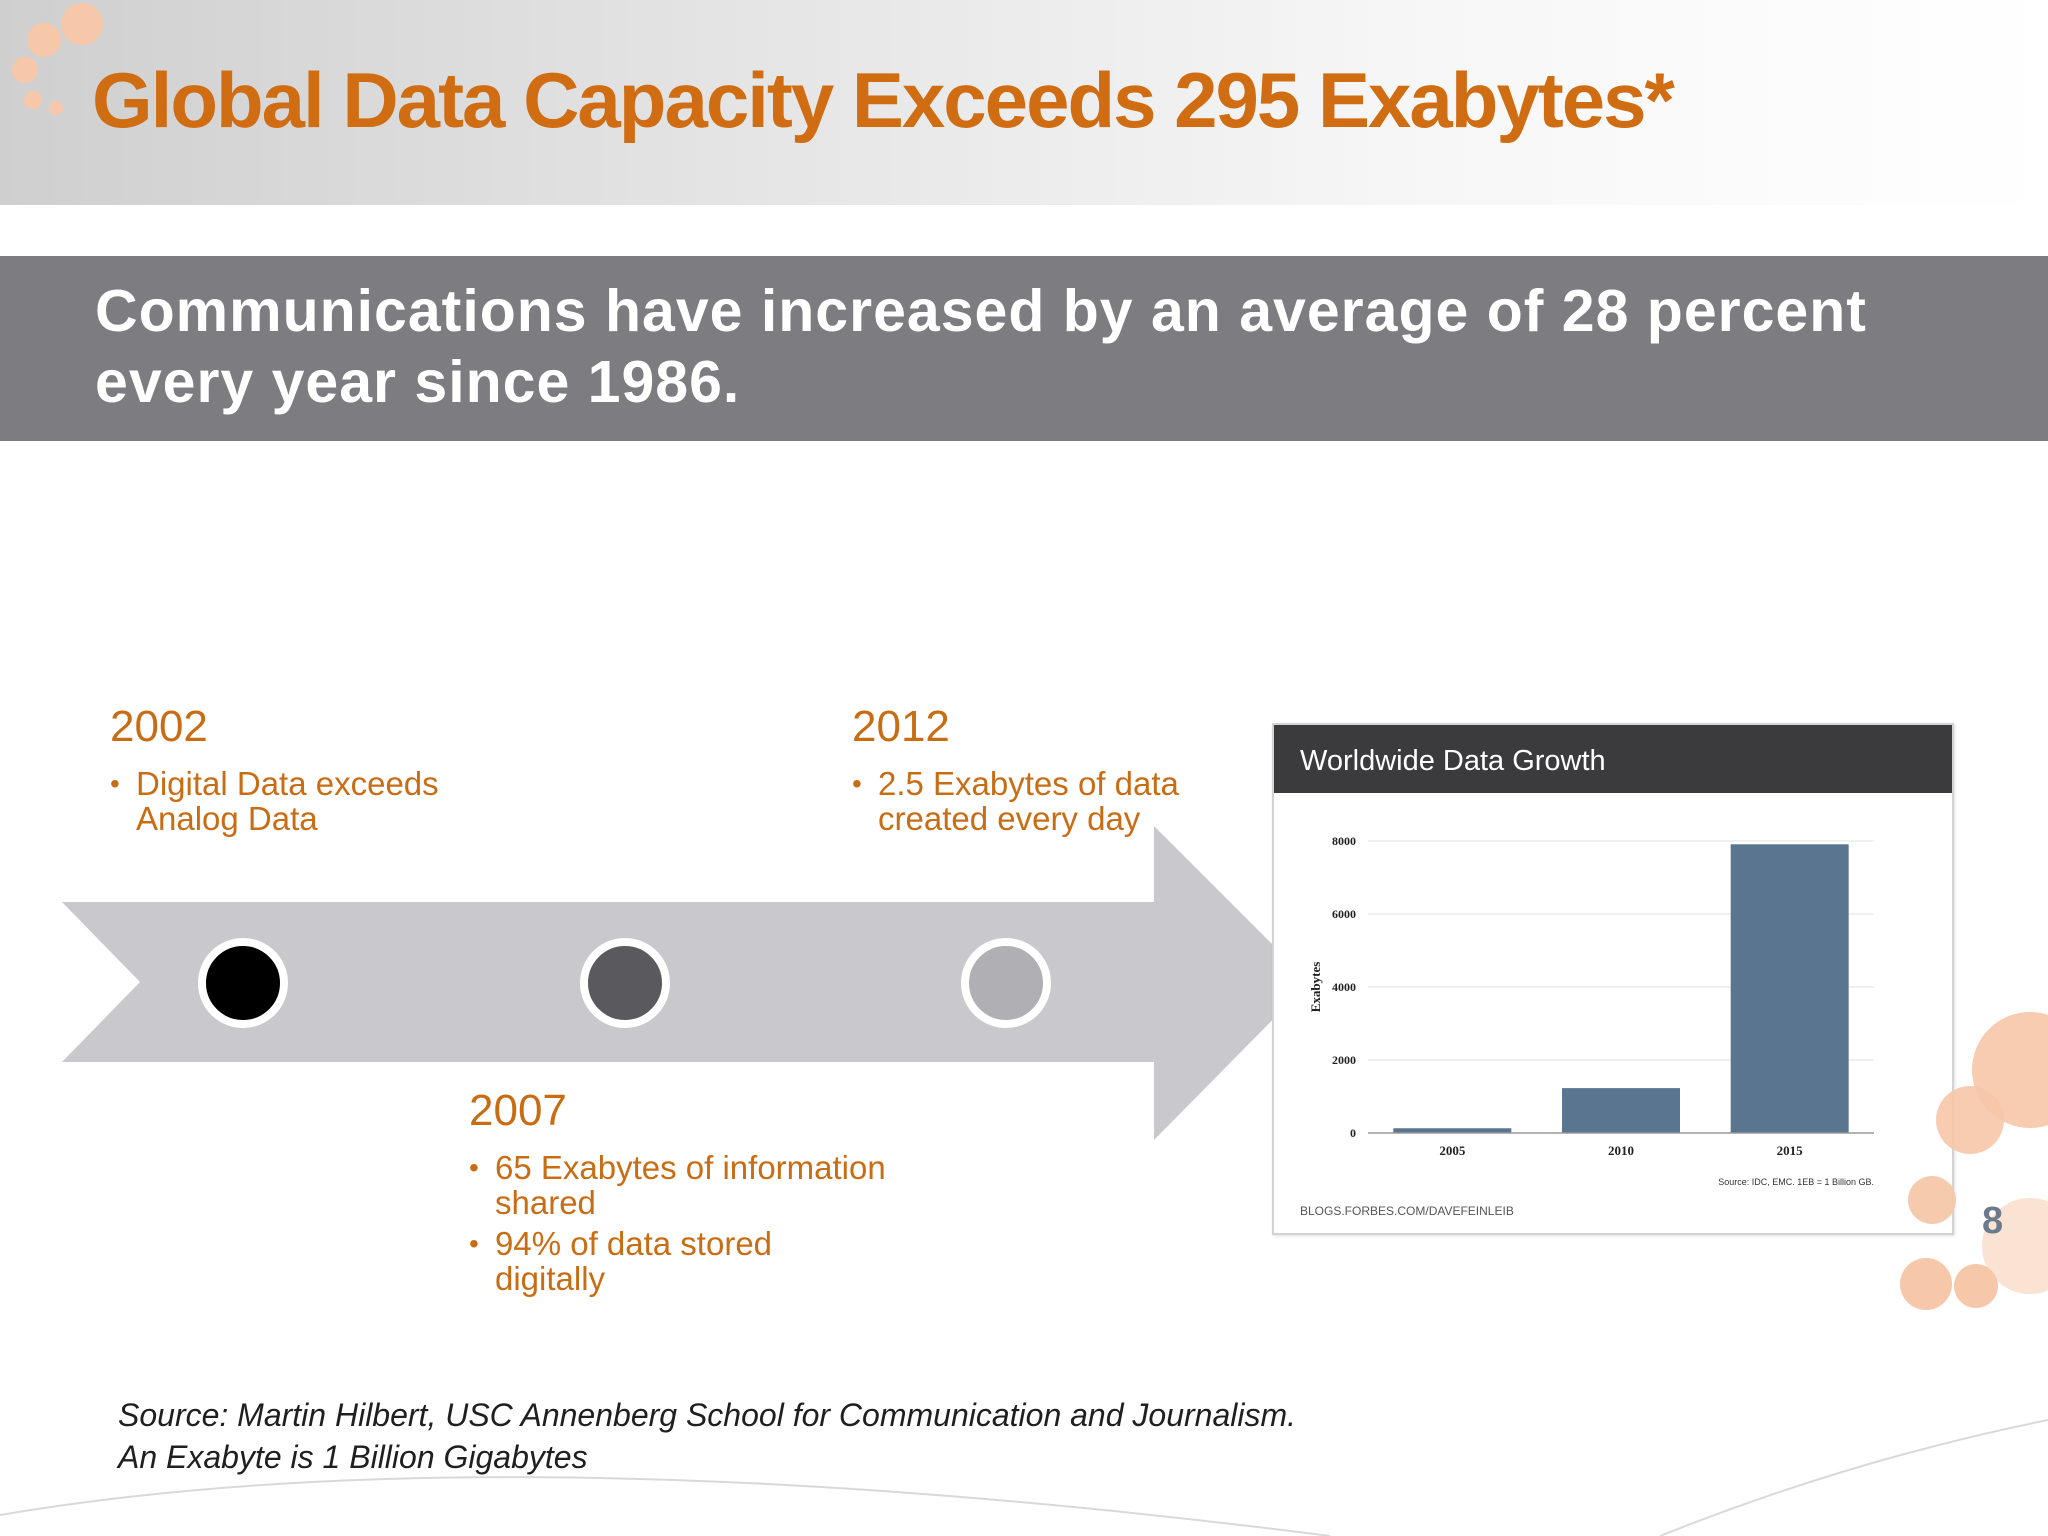 The image size is (2048, 1536). Describe the element at coordinates (1974, 1161) in the screenshot. I see `decorative-circles-right` at that location.